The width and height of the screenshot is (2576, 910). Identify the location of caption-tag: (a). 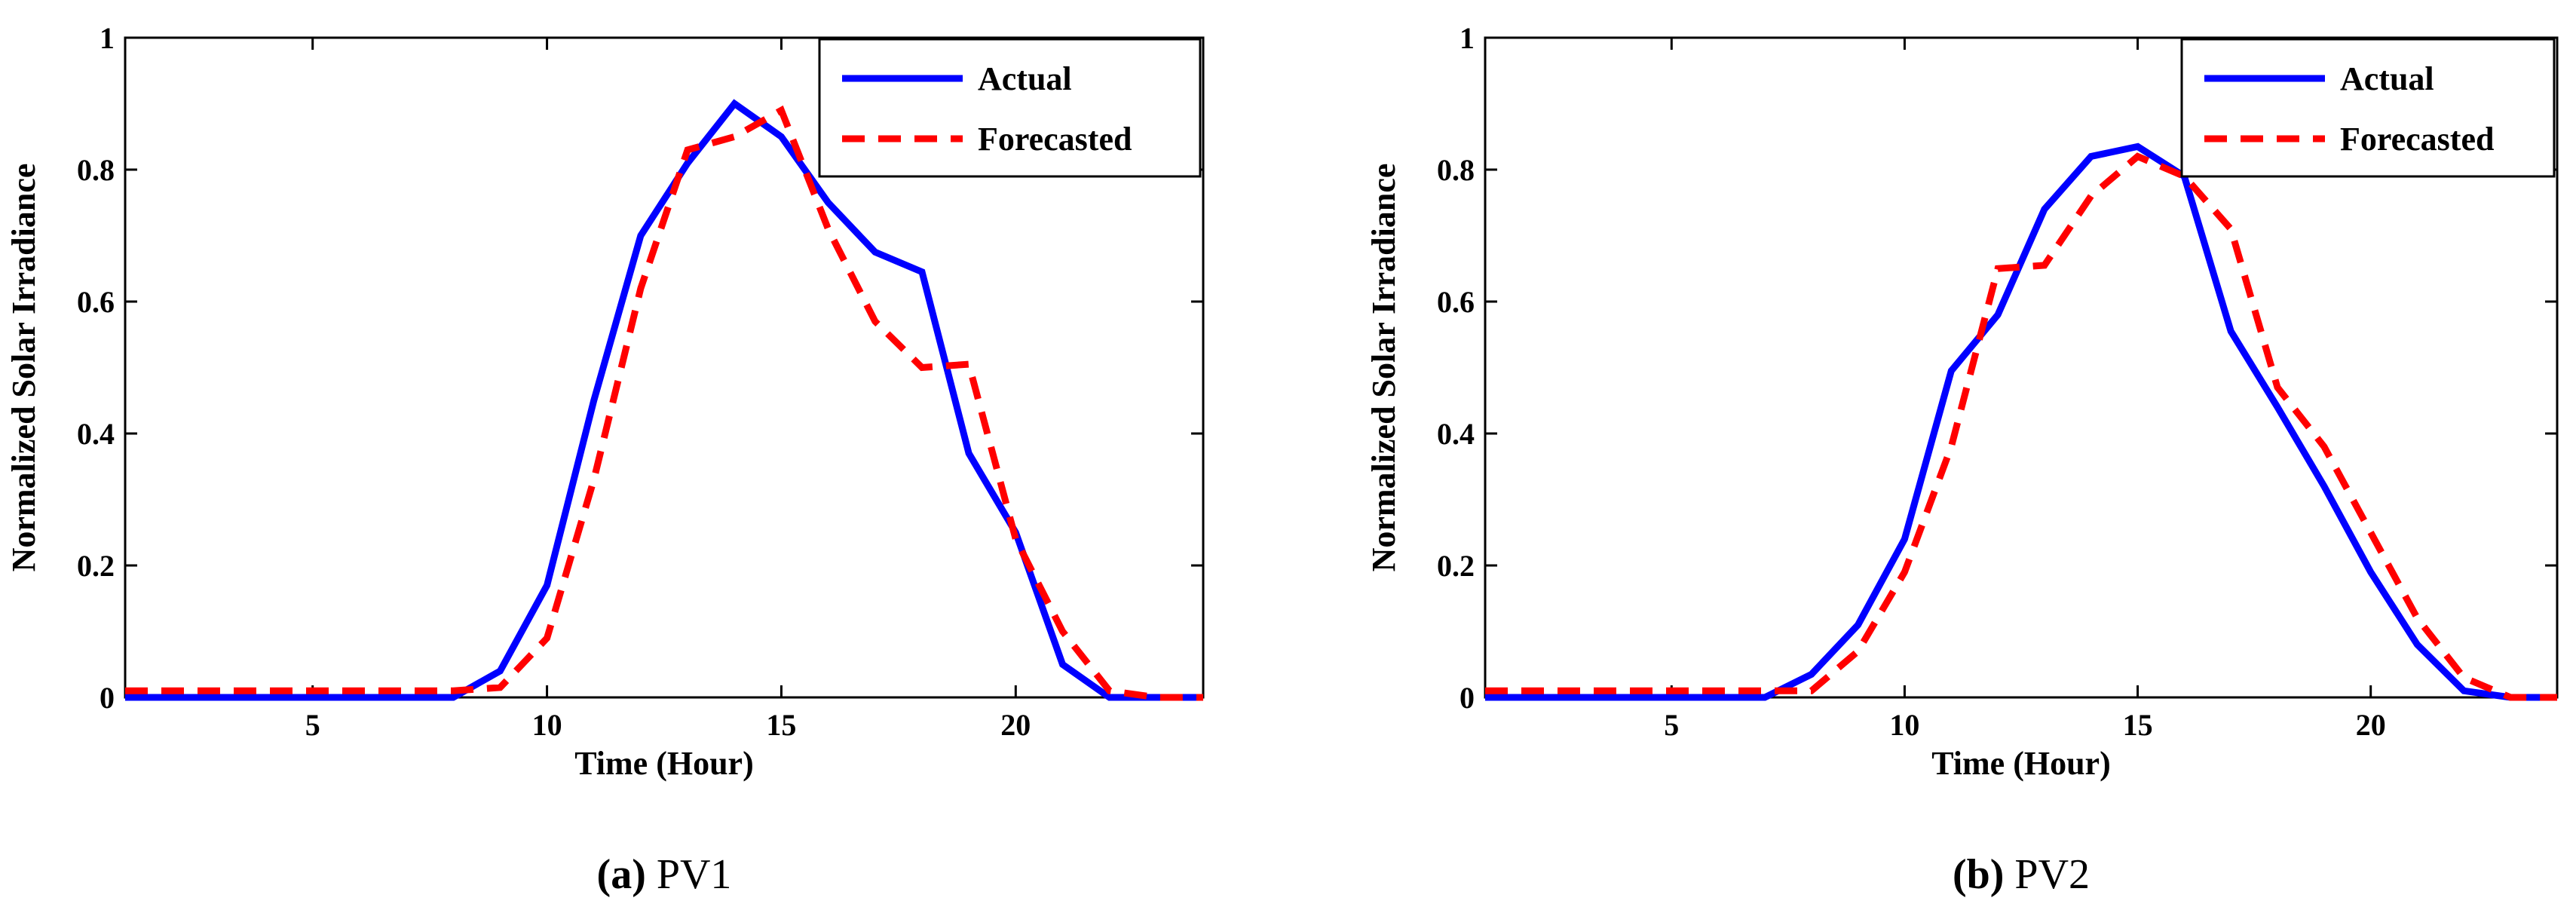
(621, 874).